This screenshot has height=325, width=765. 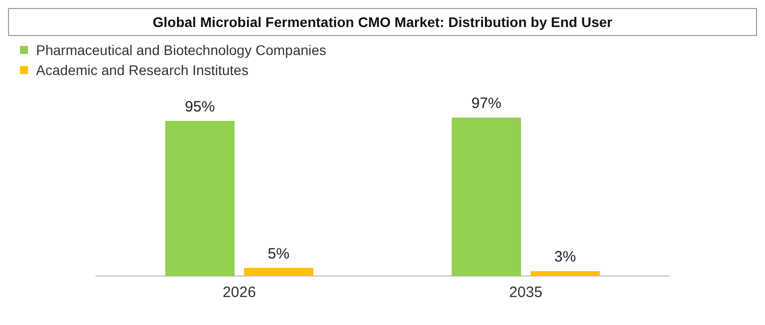 I want to click on legend-label: Pharmaceutical and Biotechnology Companies, so click(x=181, y=50).